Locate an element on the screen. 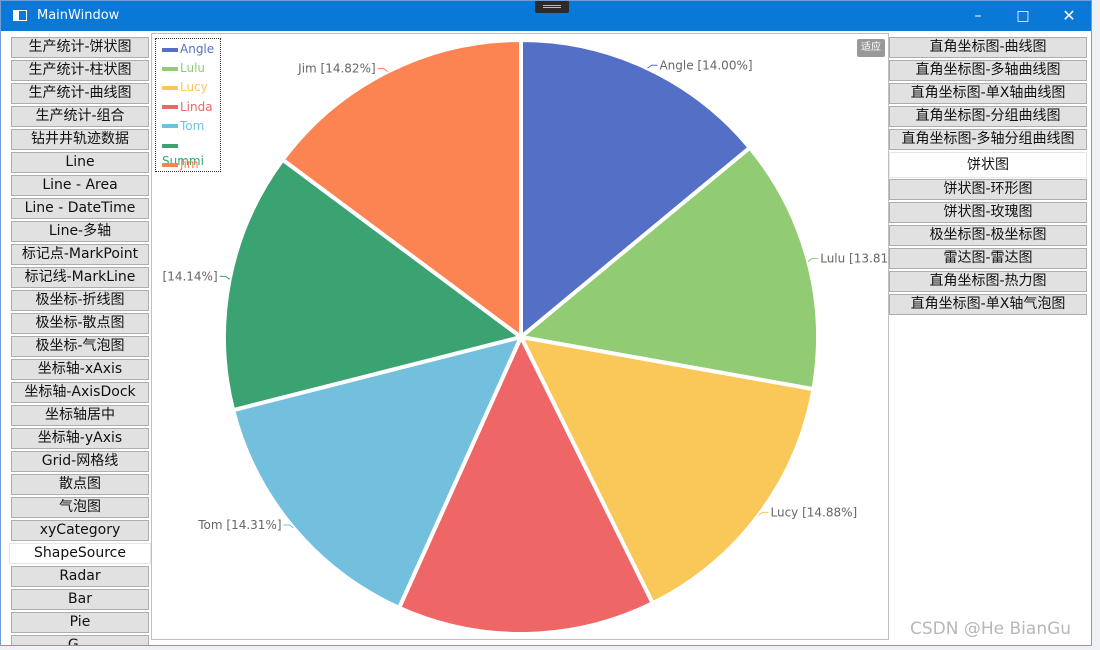  left-nav-button: 标记点-MarkPoint is located at coordinates (80, 254).